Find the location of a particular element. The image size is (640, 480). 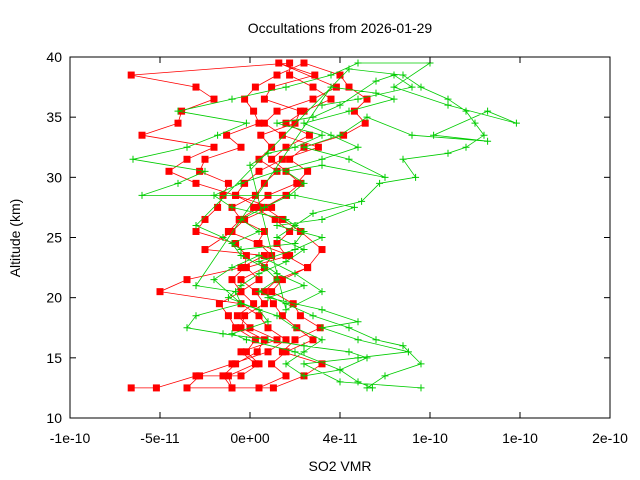

y-tick-label: 15 is located at coordinates (54, 358).